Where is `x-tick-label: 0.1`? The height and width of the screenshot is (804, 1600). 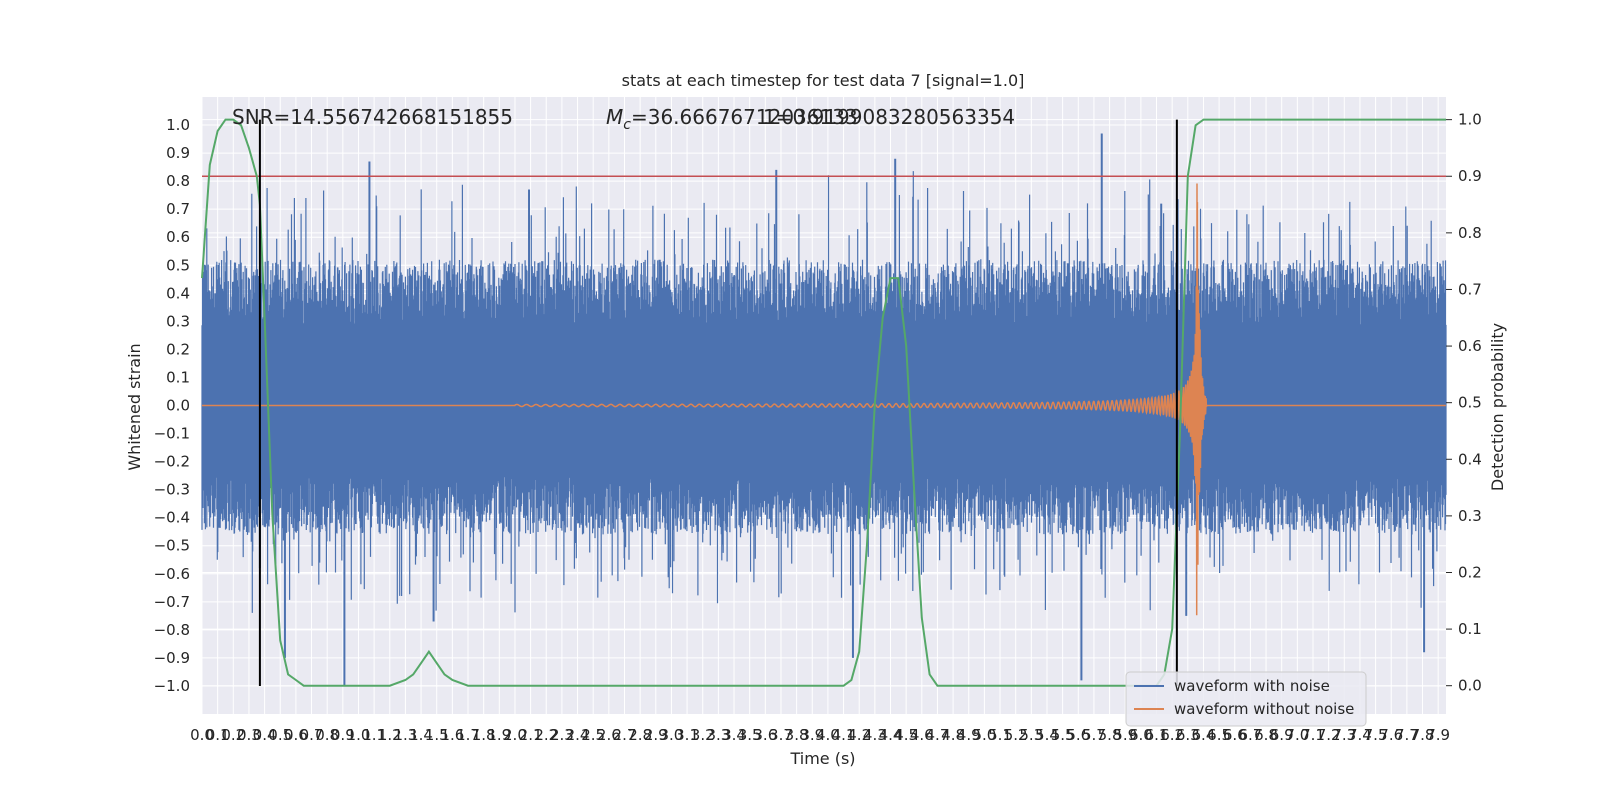 x-tick-label: 0.1 is located at coordinates (218, 735).